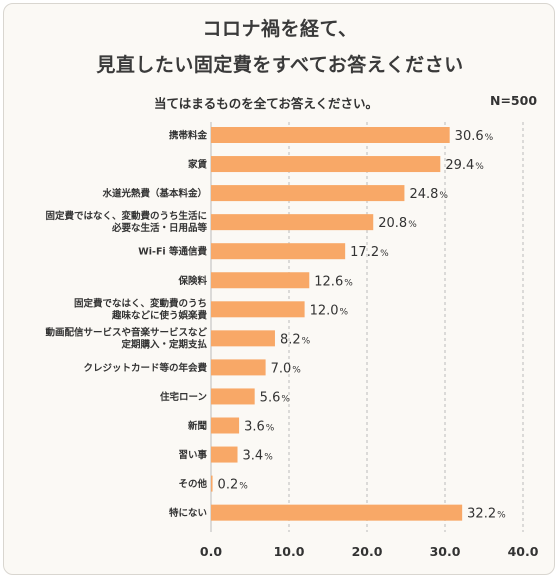 This screenshot has width=560, height=578. Describe the element at coordinates (289, 551) in the screenshot. I see `x-tick-label: 10.0` at that location.